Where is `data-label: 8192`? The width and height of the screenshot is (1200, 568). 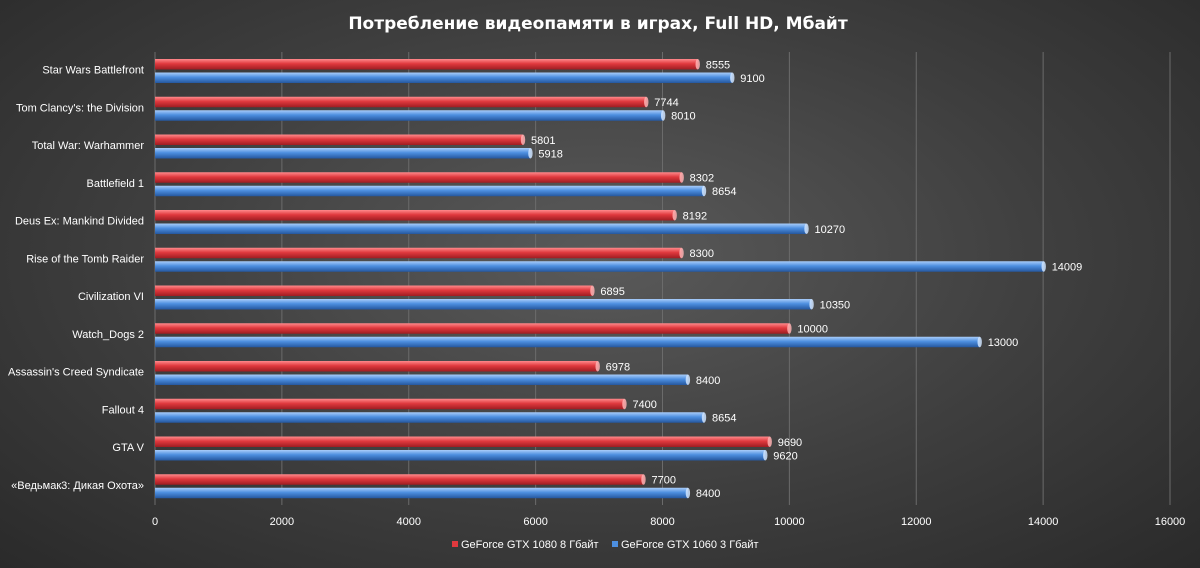 data-label: 8192 is located at coordinates (695, 216).